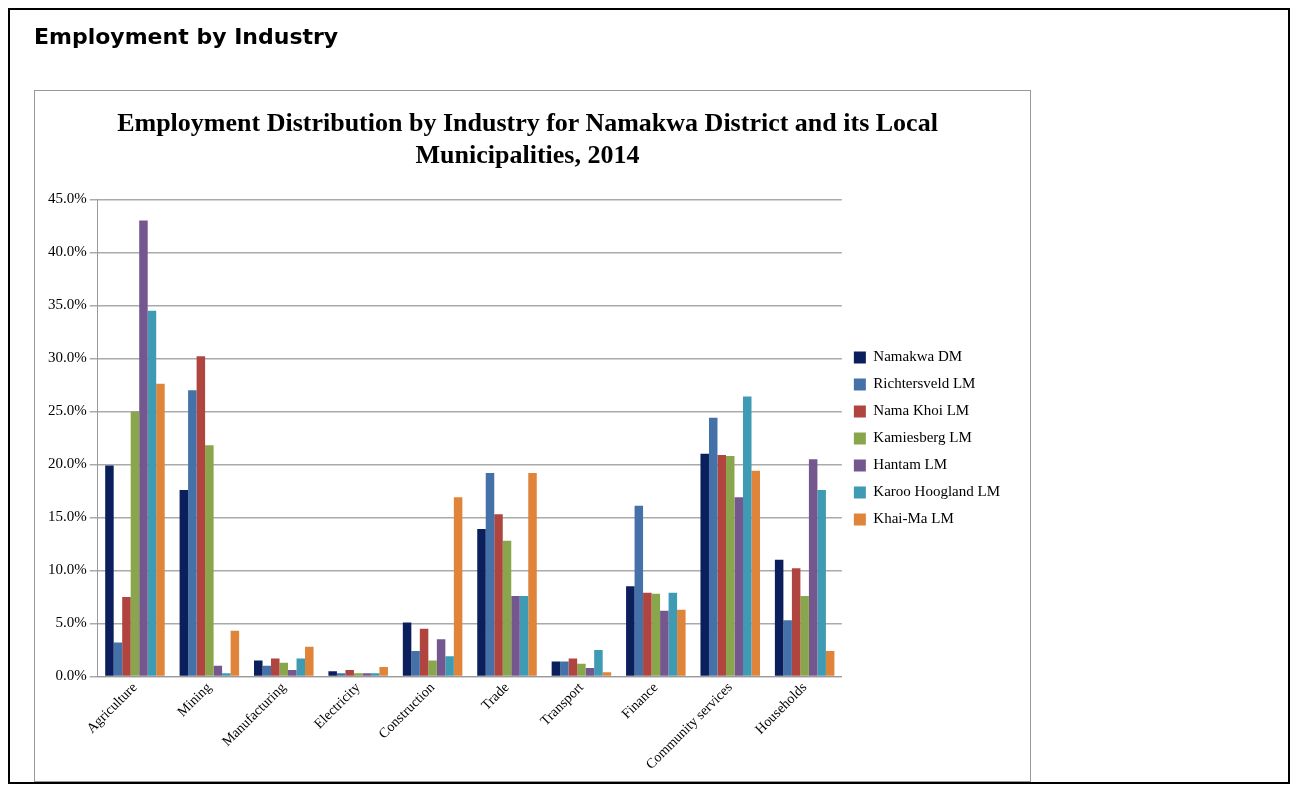  I want to click on legend-label: Richtersveld LM, so click(924, 383).